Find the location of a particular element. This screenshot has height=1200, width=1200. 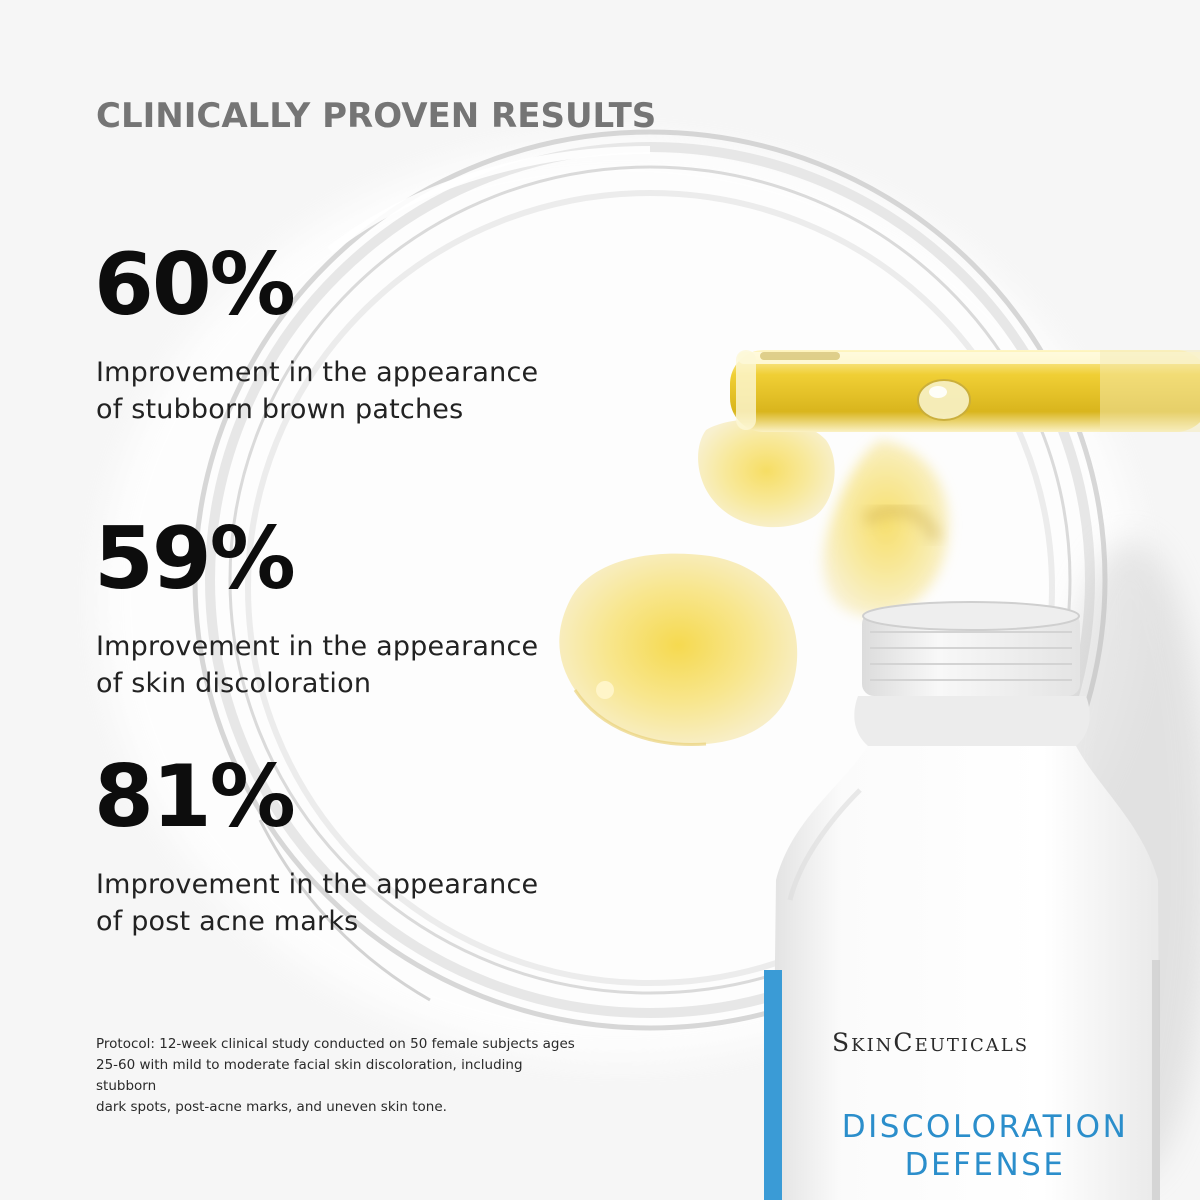

stat-value-brown-patches: 60% is located at coordinates (195, 285).